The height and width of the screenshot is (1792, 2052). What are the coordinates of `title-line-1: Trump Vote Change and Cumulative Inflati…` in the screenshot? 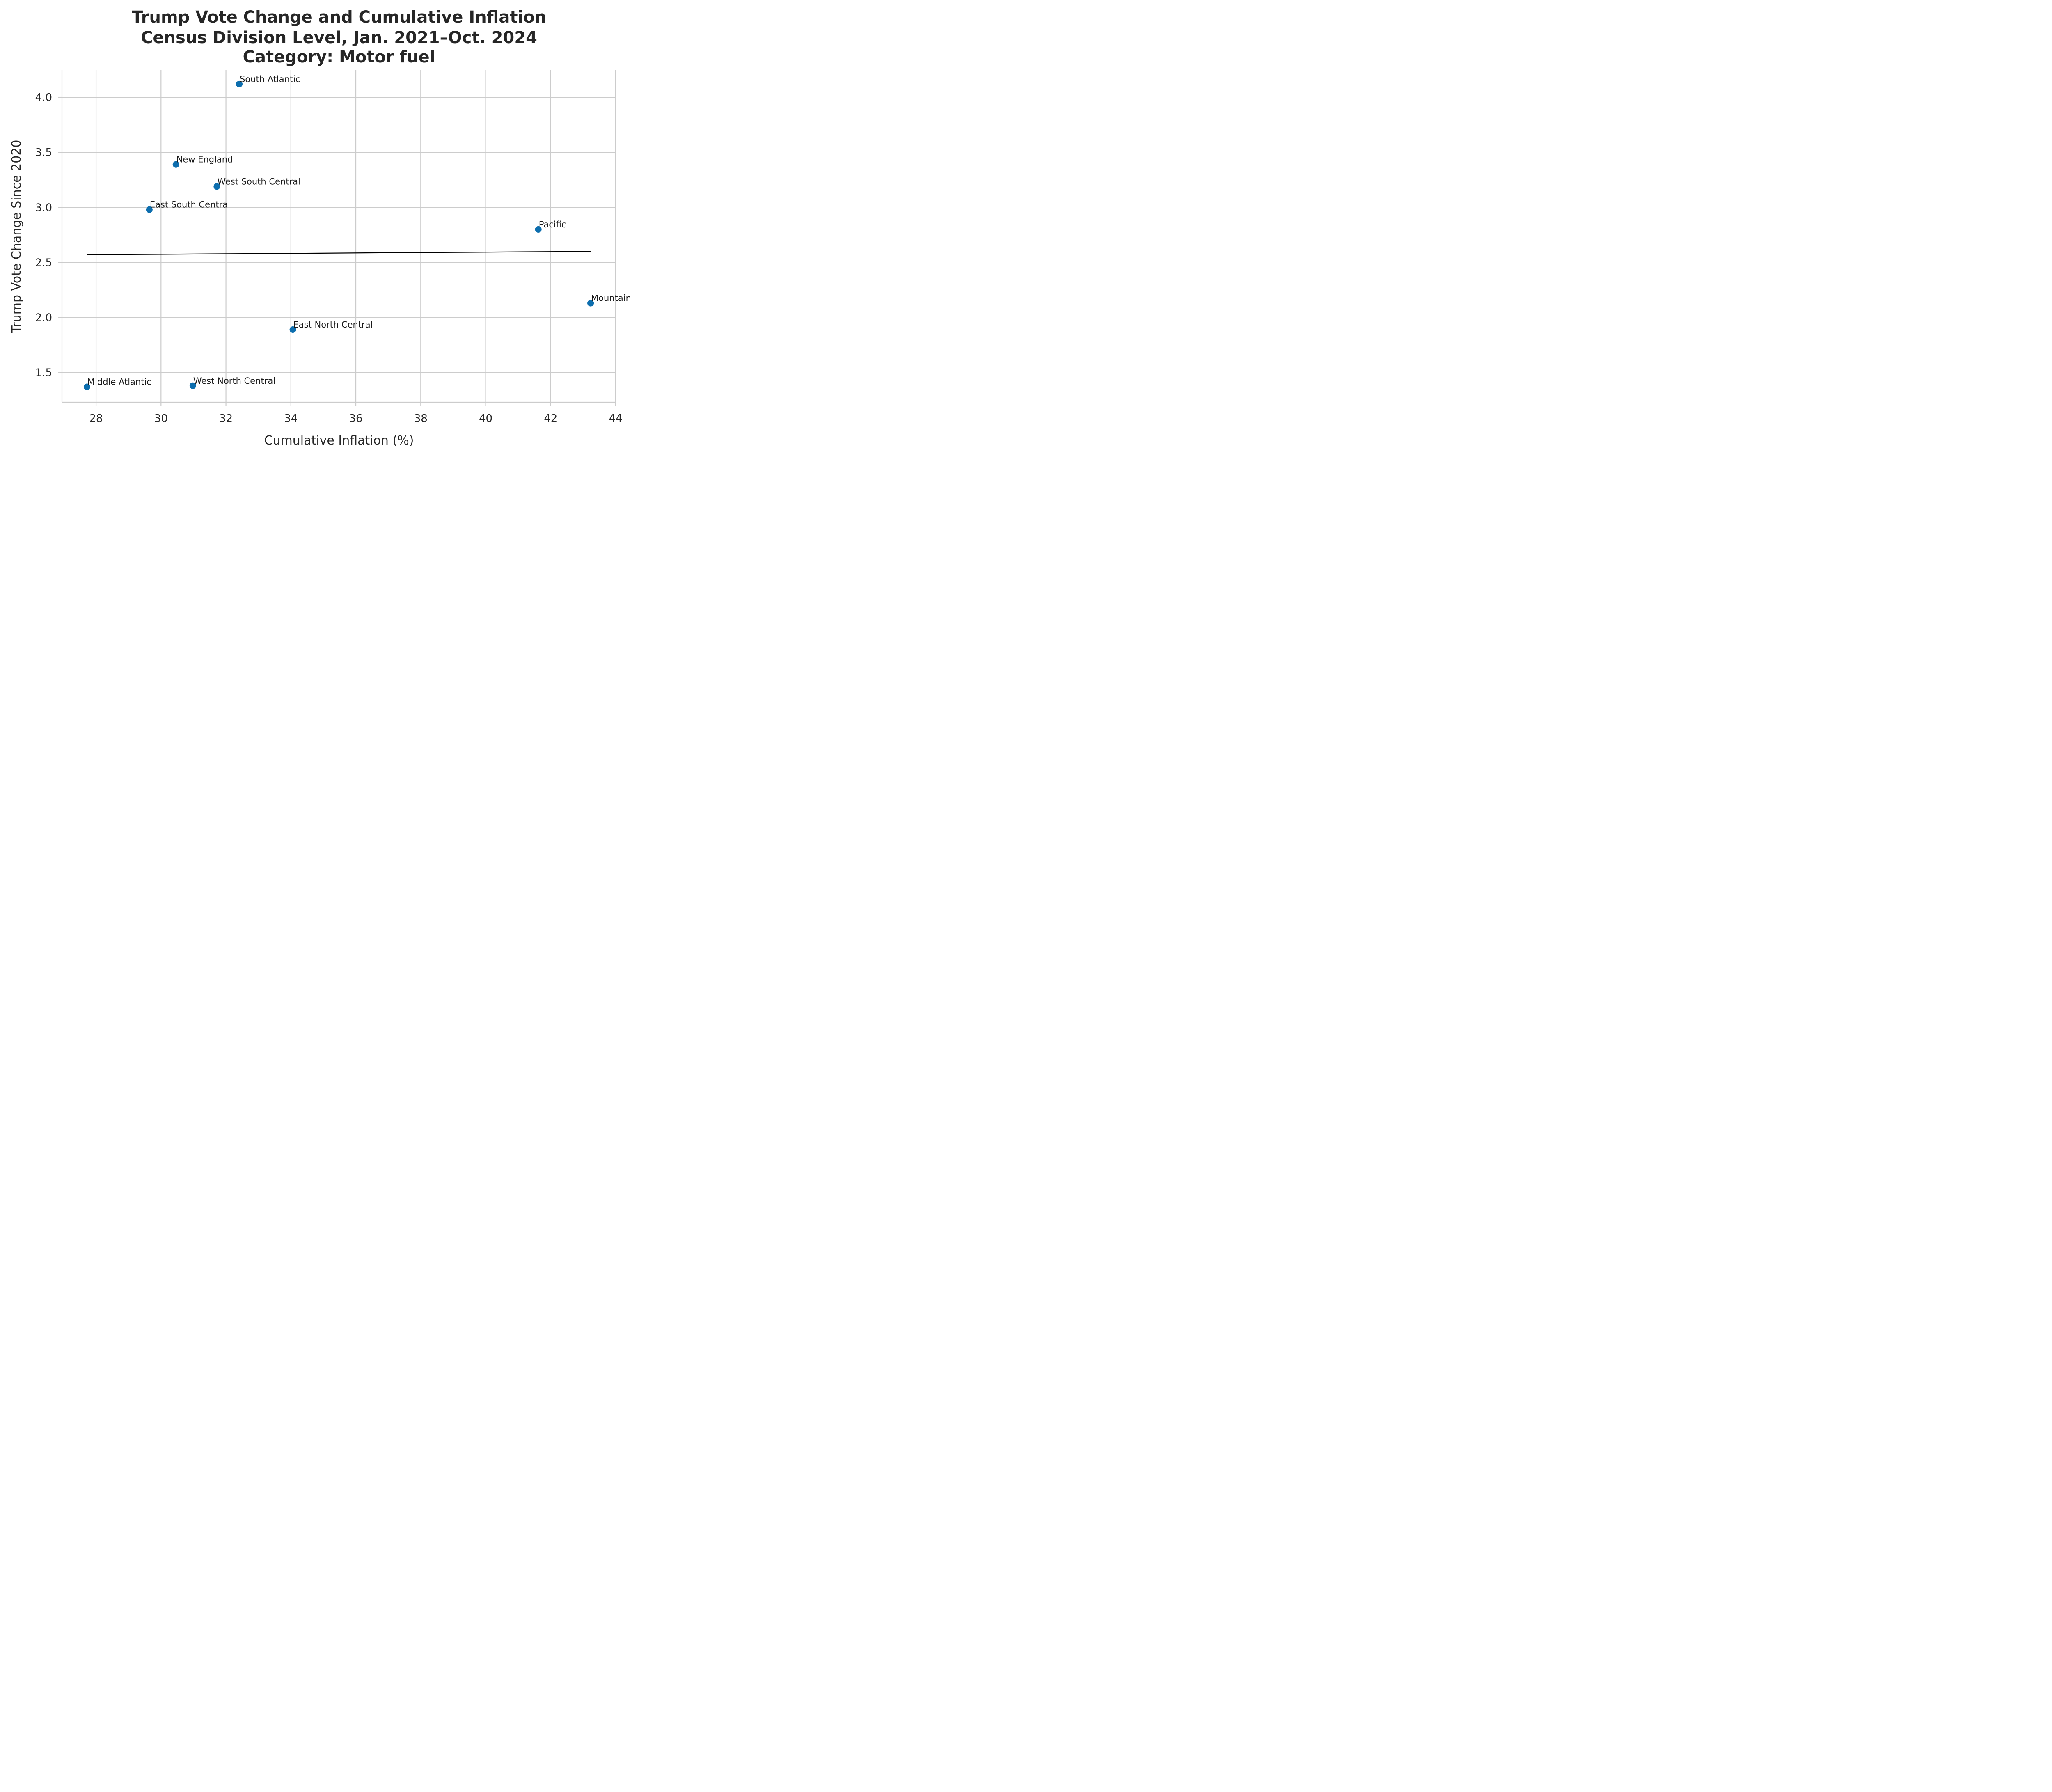 It's located at (339, 17).